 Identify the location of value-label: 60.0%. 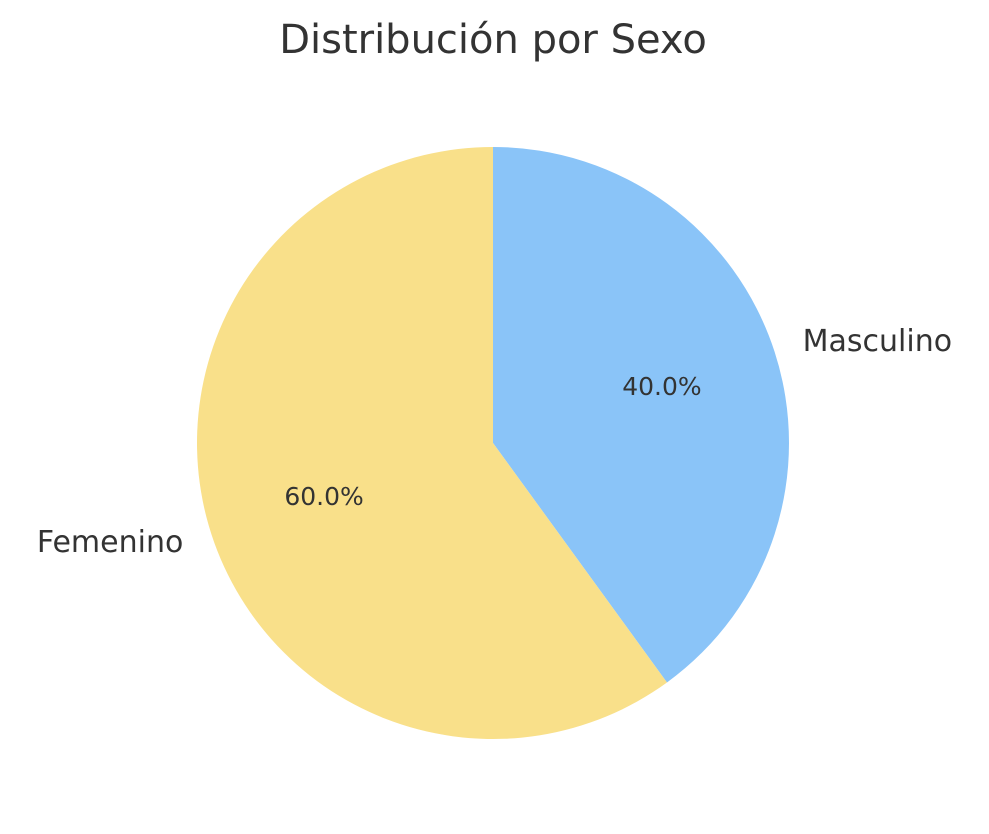
(323, 496).